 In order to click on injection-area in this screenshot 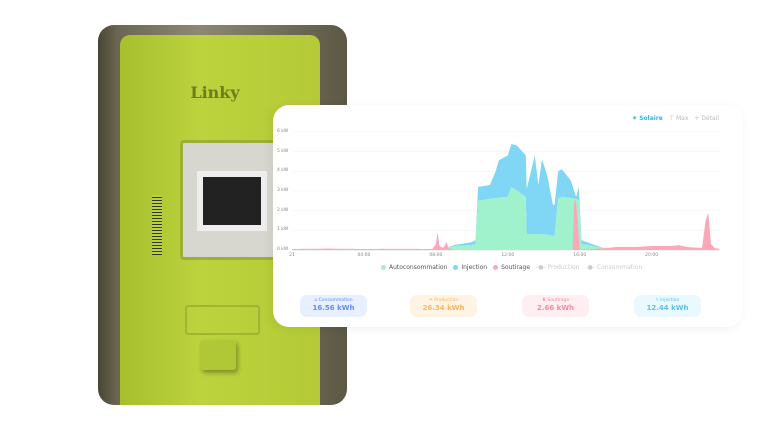, I will do `click(506, 197)`.